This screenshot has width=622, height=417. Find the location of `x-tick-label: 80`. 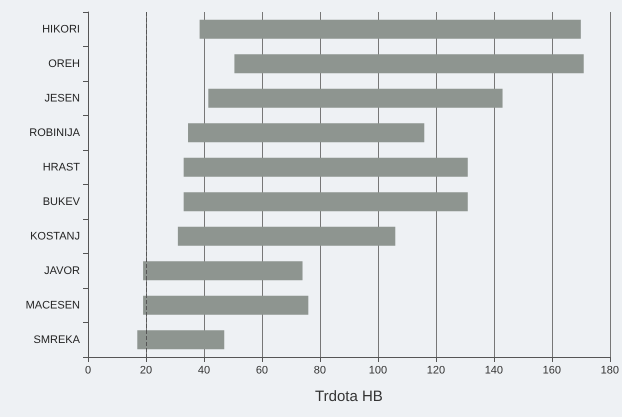

x-tick-label: 80 is located at coordinates (320, 370).